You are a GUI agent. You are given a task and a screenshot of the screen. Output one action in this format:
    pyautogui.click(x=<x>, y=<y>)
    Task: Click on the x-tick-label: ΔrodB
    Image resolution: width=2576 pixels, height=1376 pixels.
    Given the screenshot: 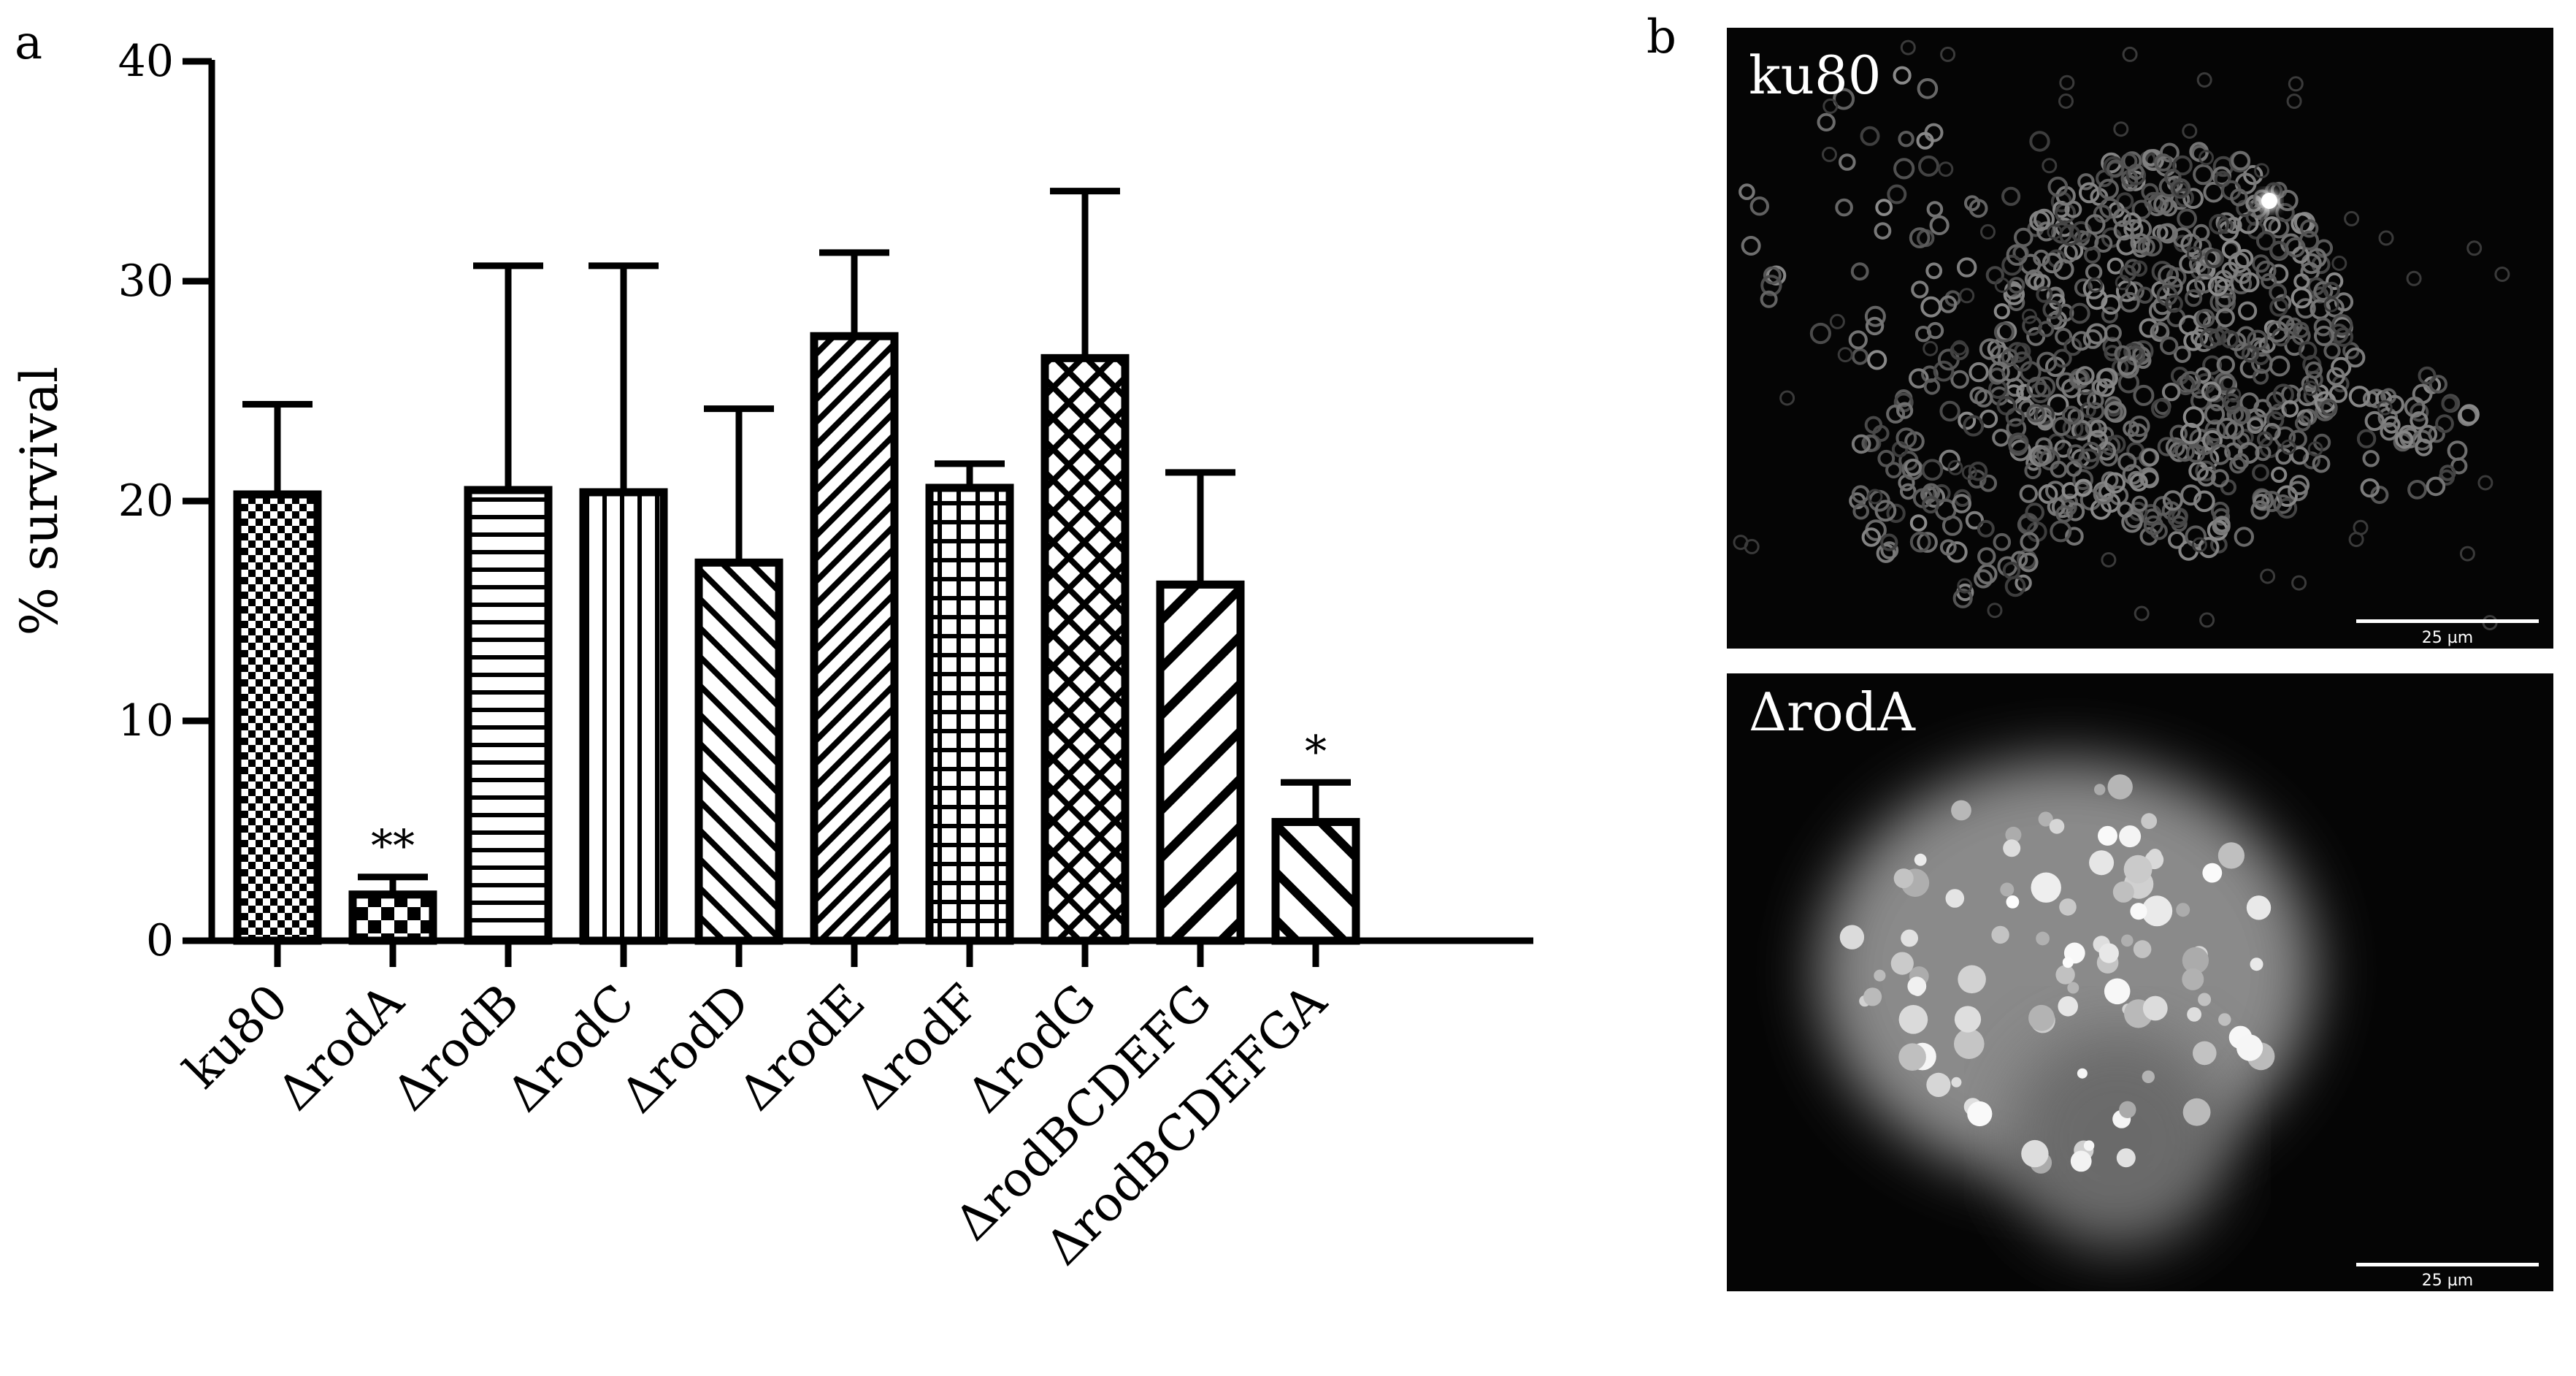 What is the action you would take?
    pyautogui.click(x=456, y=1048)
    